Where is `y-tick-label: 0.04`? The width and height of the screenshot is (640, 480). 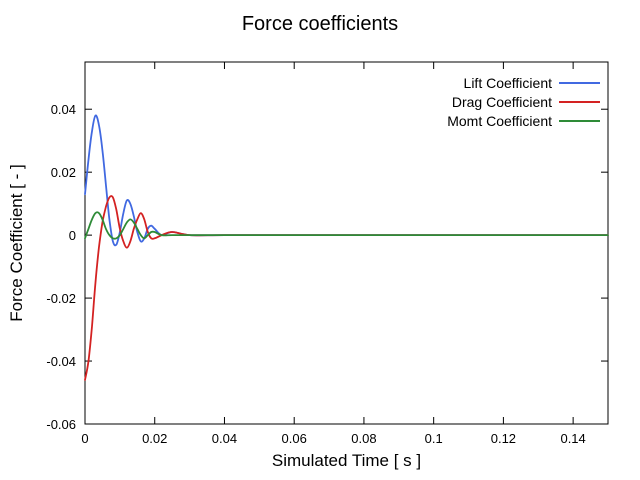
y-tick-label: 0.04 is located at coordinates (63, 109).